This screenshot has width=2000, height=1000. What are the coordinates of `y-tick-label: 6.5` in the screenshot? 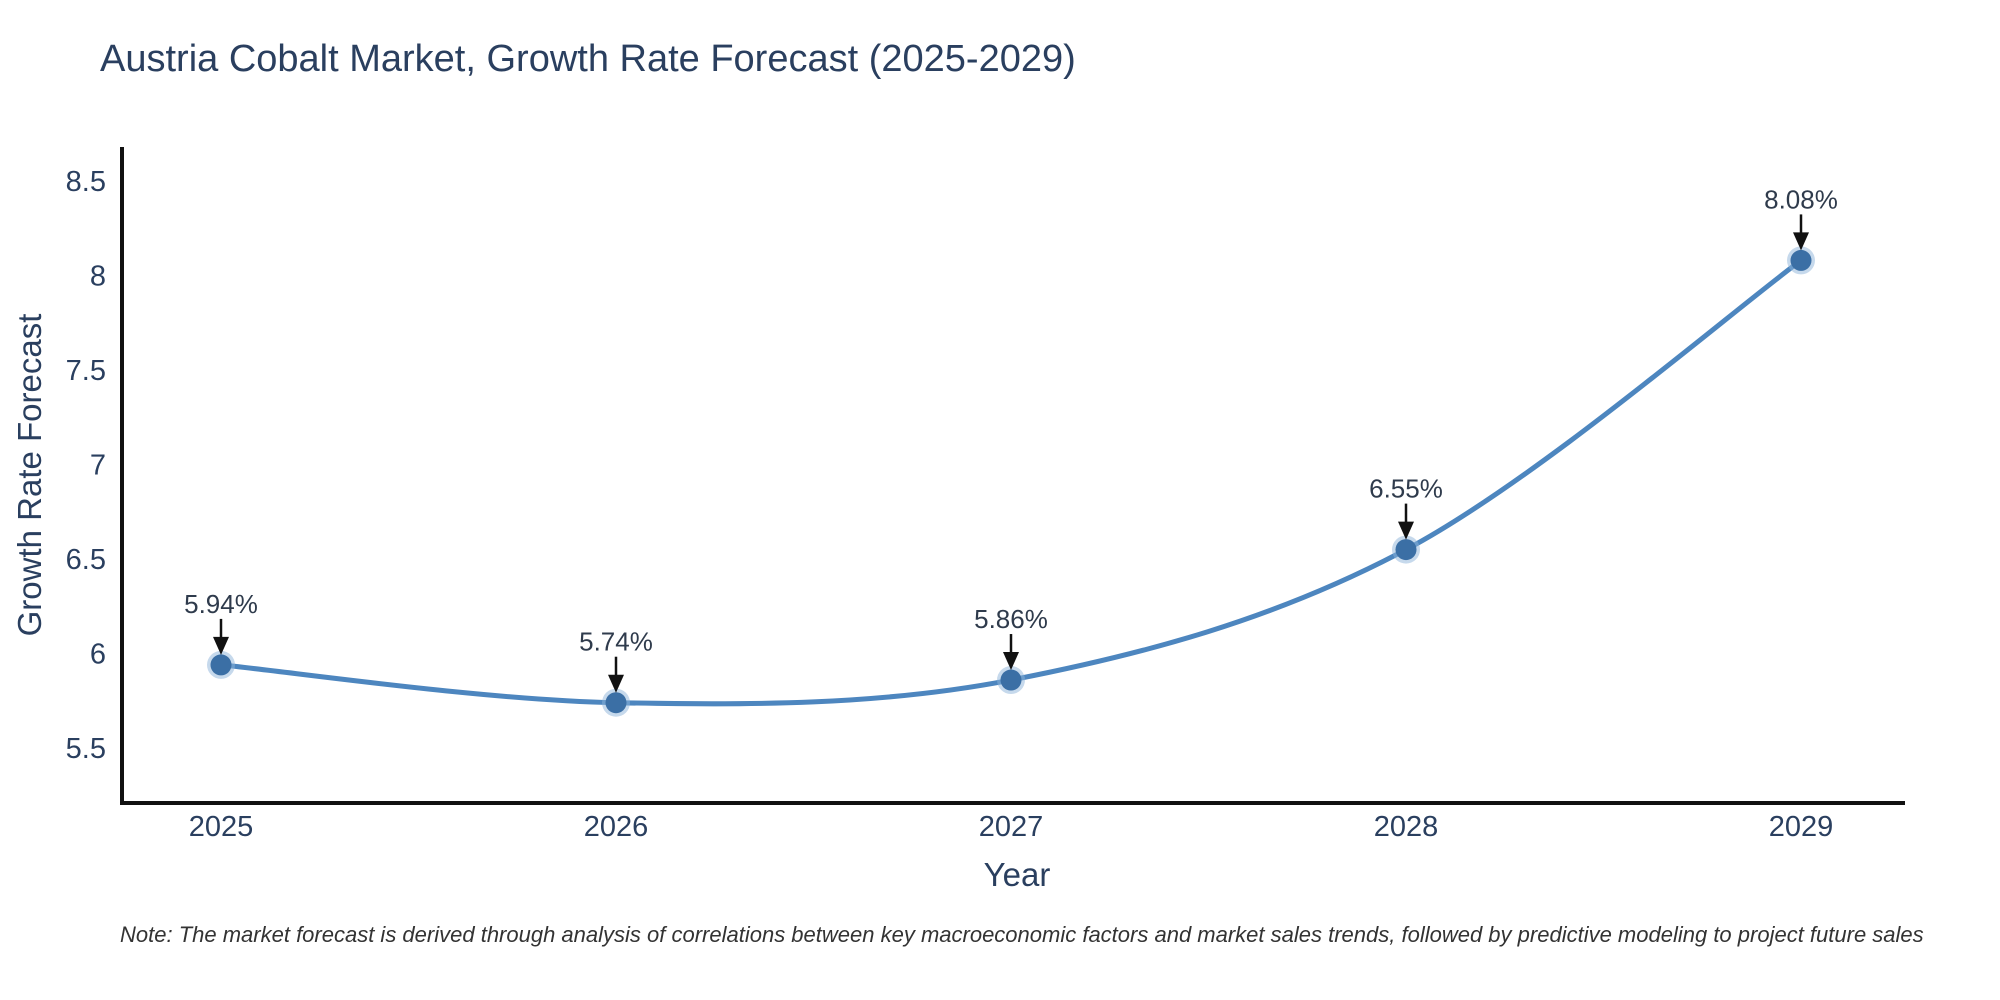 It's located at (86, 560).